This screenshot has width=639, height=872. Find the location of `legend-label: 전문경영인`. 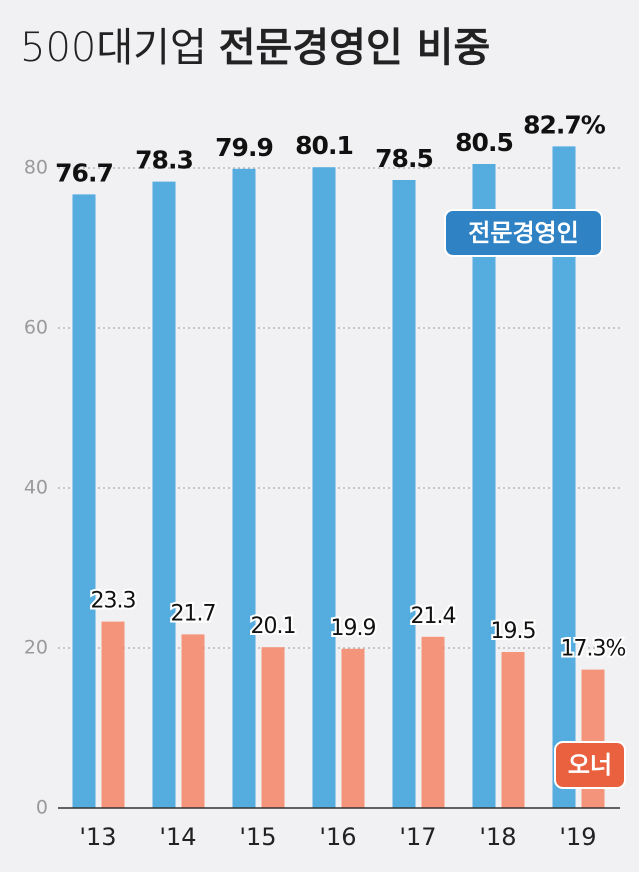

legend-label: 전문경영인 is located at coordinates (523, 233).